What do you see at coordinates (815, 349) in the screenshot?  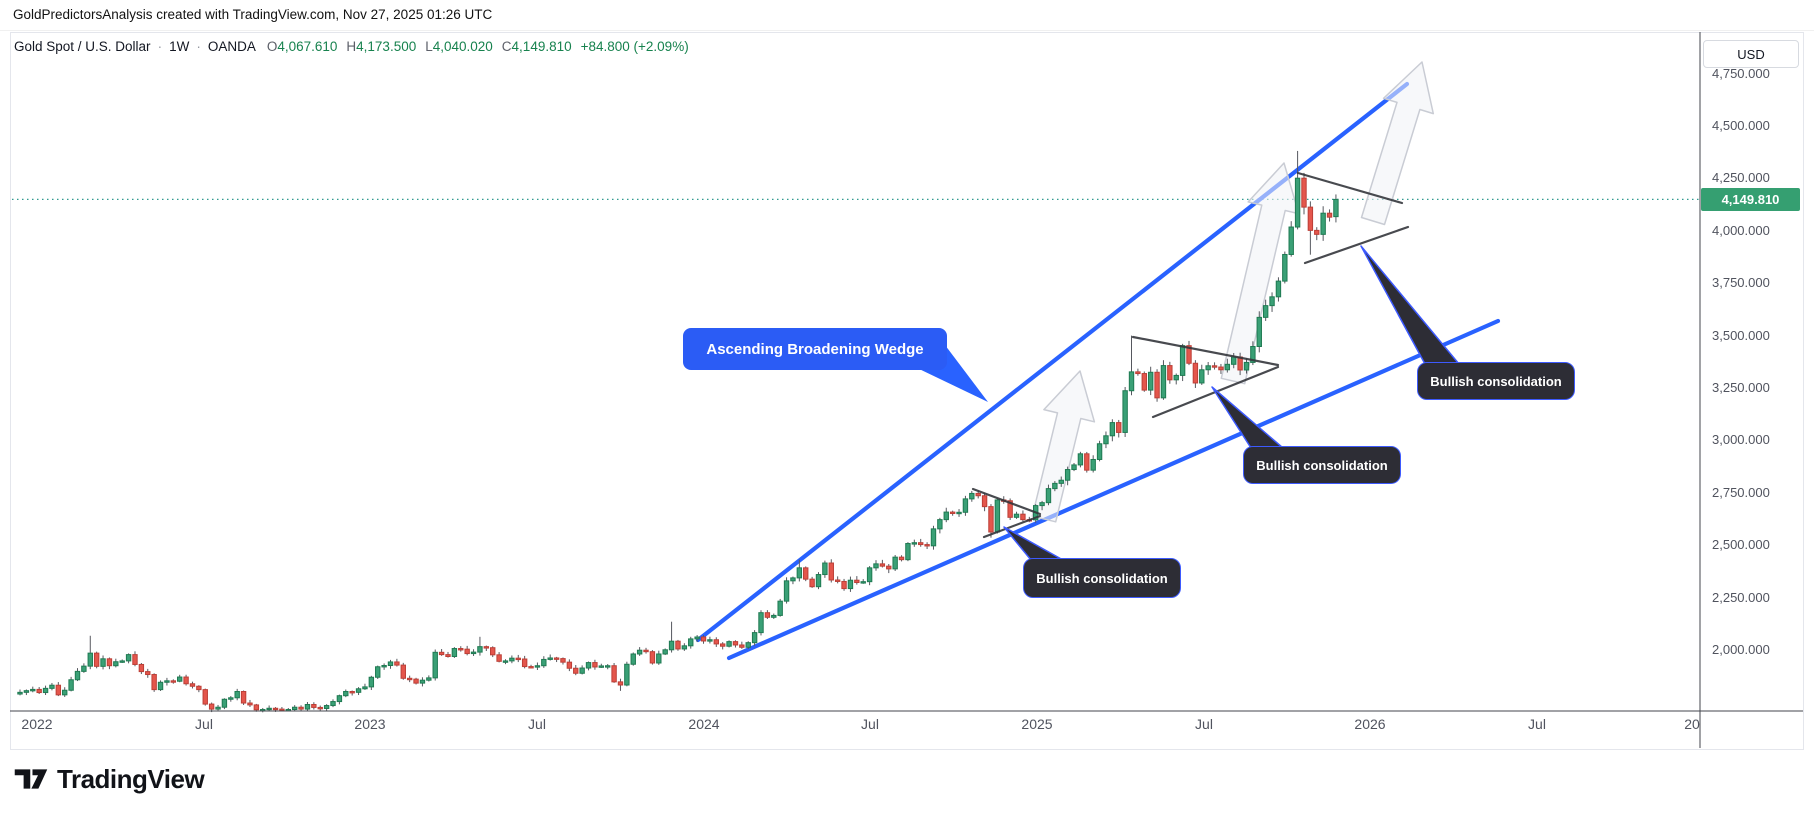 I see `wedge-pattern-label: Ascending Broadening Wedge` at bounding box center [815, 349].